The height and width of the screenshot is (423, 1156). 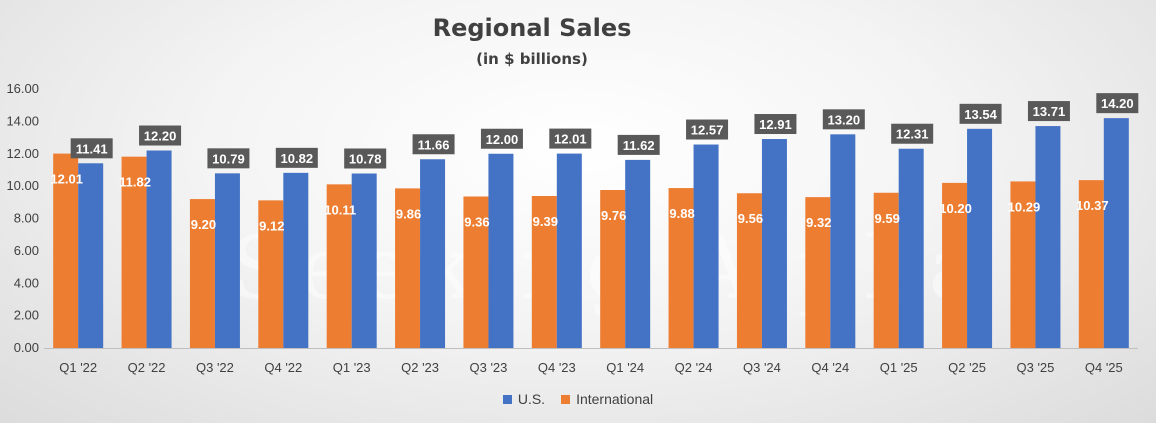 I want to click on data-label-international: 10.20, so click(x=955, y=208).